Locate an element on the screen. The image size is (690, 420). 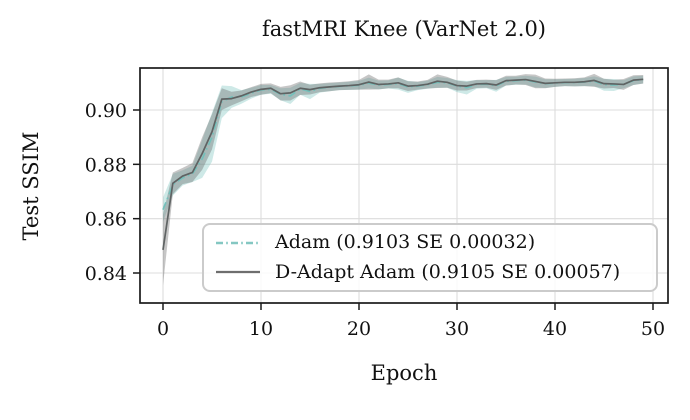
x-tick-label: 10 is located at coordinates (261, 329).